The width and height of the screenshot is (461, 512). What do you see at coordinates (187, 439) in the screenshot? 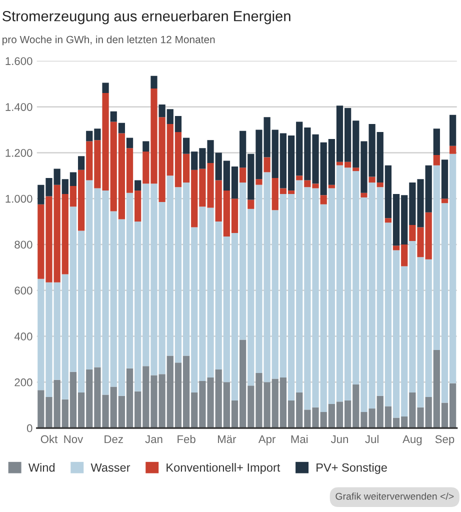
I see `x-tick-label: Feb` at bounding box center [187, 439].